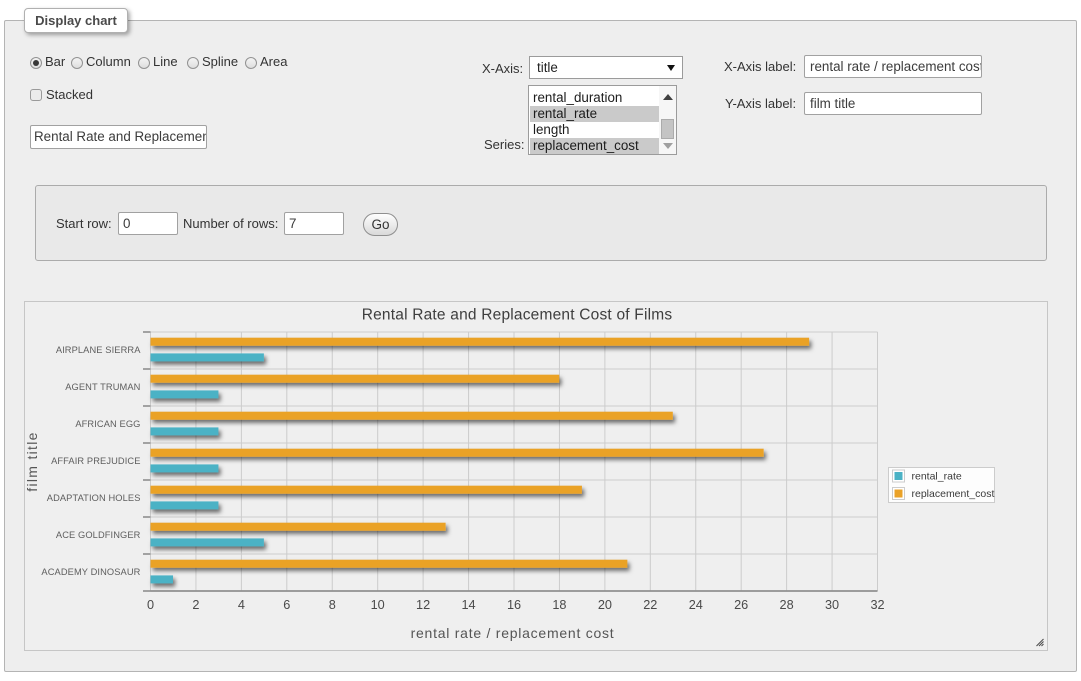 Image resolution: width=1081 pixels, height=681 pixels. Describe the element at coordinates (378, 605) in the screenshot. I see `svg-text: 10` at that location.